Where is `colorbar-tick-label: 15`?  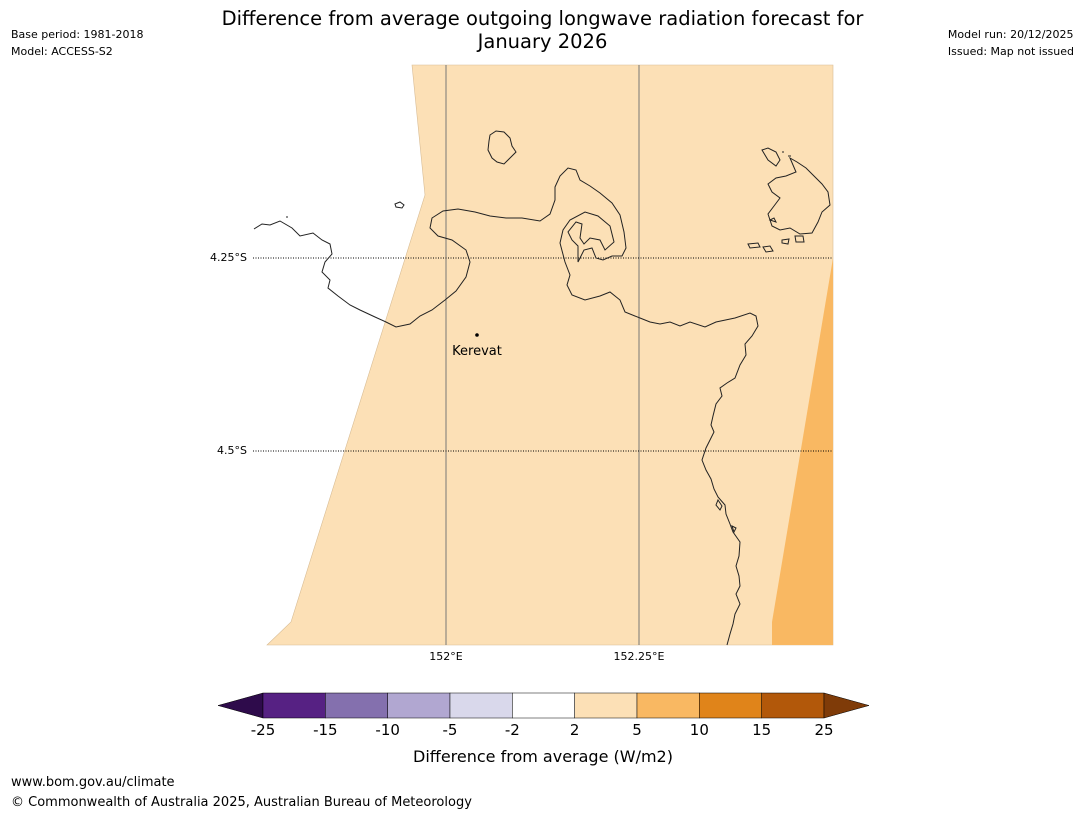 colorbar-tick-label: 15 is located at coordinates (761, 730).